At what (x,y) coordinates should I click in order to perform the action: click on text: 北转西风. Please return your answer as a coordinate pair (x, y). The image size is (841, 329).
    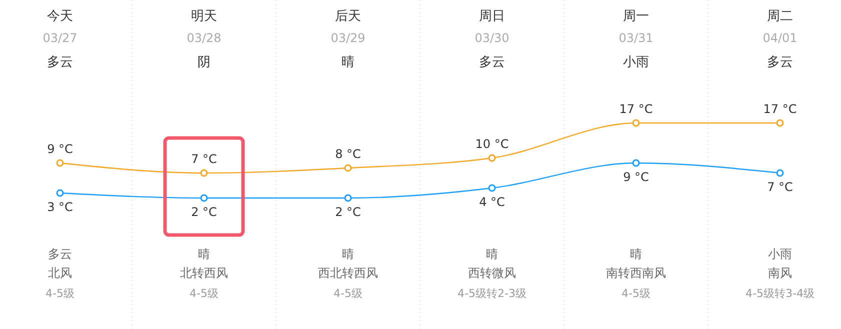
    Looking at the image, I should click on (204, 273).